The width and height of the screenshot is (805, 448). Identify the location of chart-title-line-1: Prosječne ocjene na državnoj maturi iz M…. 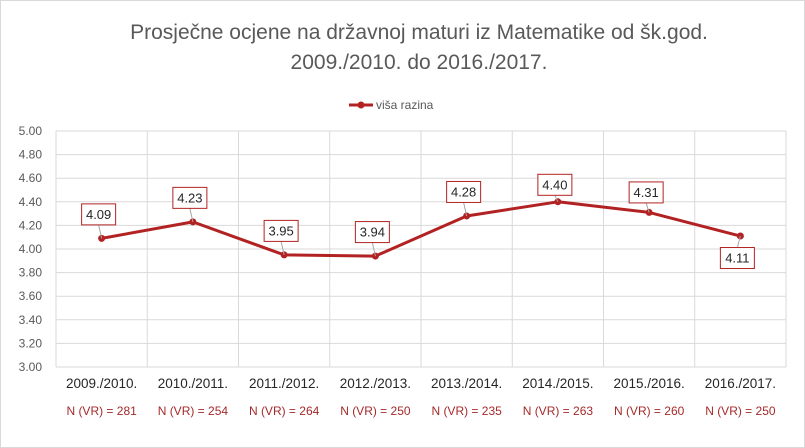
(419, 32).